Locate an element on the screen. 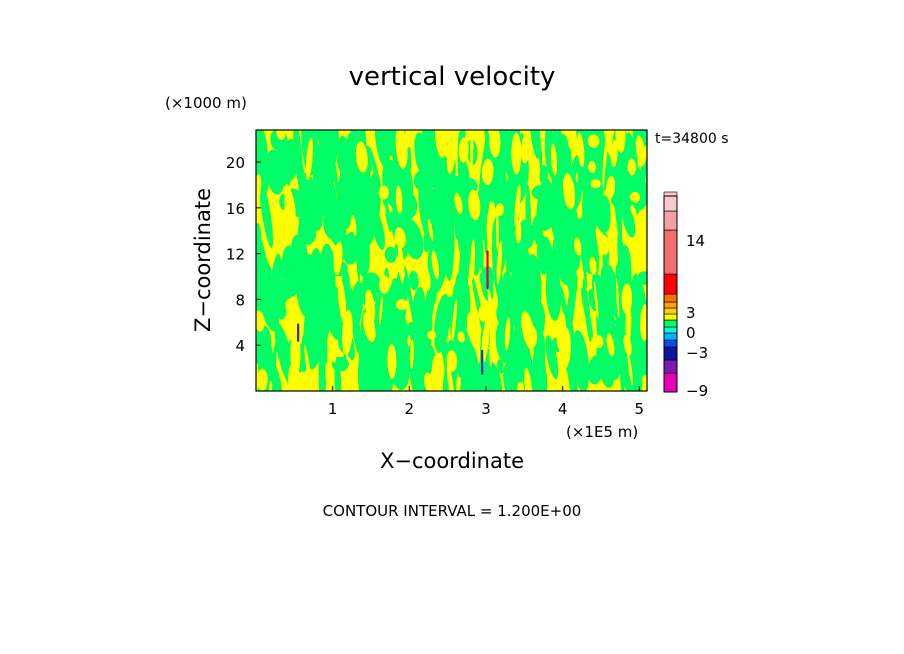  y-tick-label: 8 is located at coordinates (240, 300).